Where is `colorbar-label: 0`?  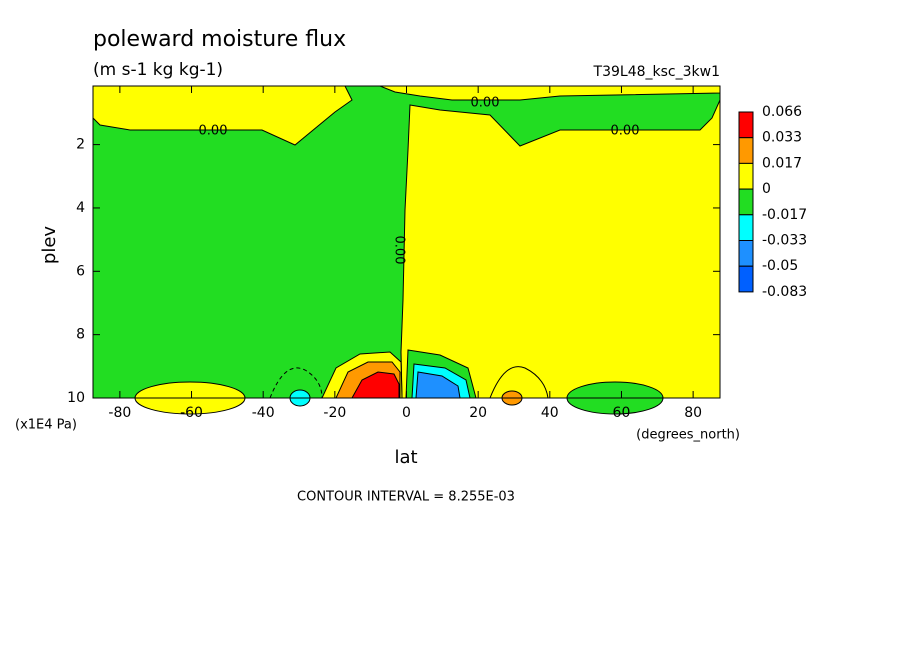
colorbar-label: 0 is located at coordinates (766, 189).